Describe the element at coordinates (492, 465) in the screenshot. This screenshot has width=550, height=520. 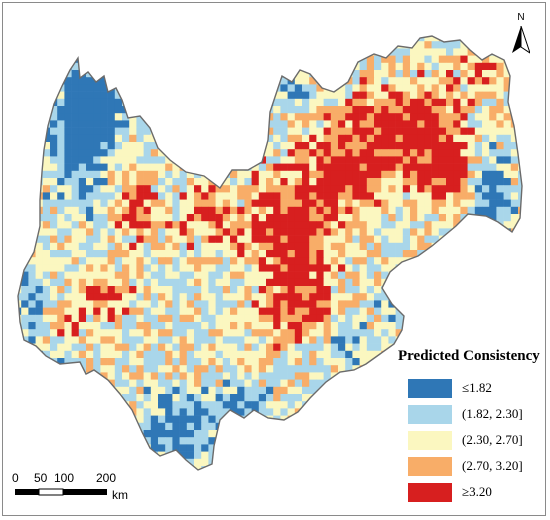
I see `legend-label: (2.70, 3.20]` at that location.